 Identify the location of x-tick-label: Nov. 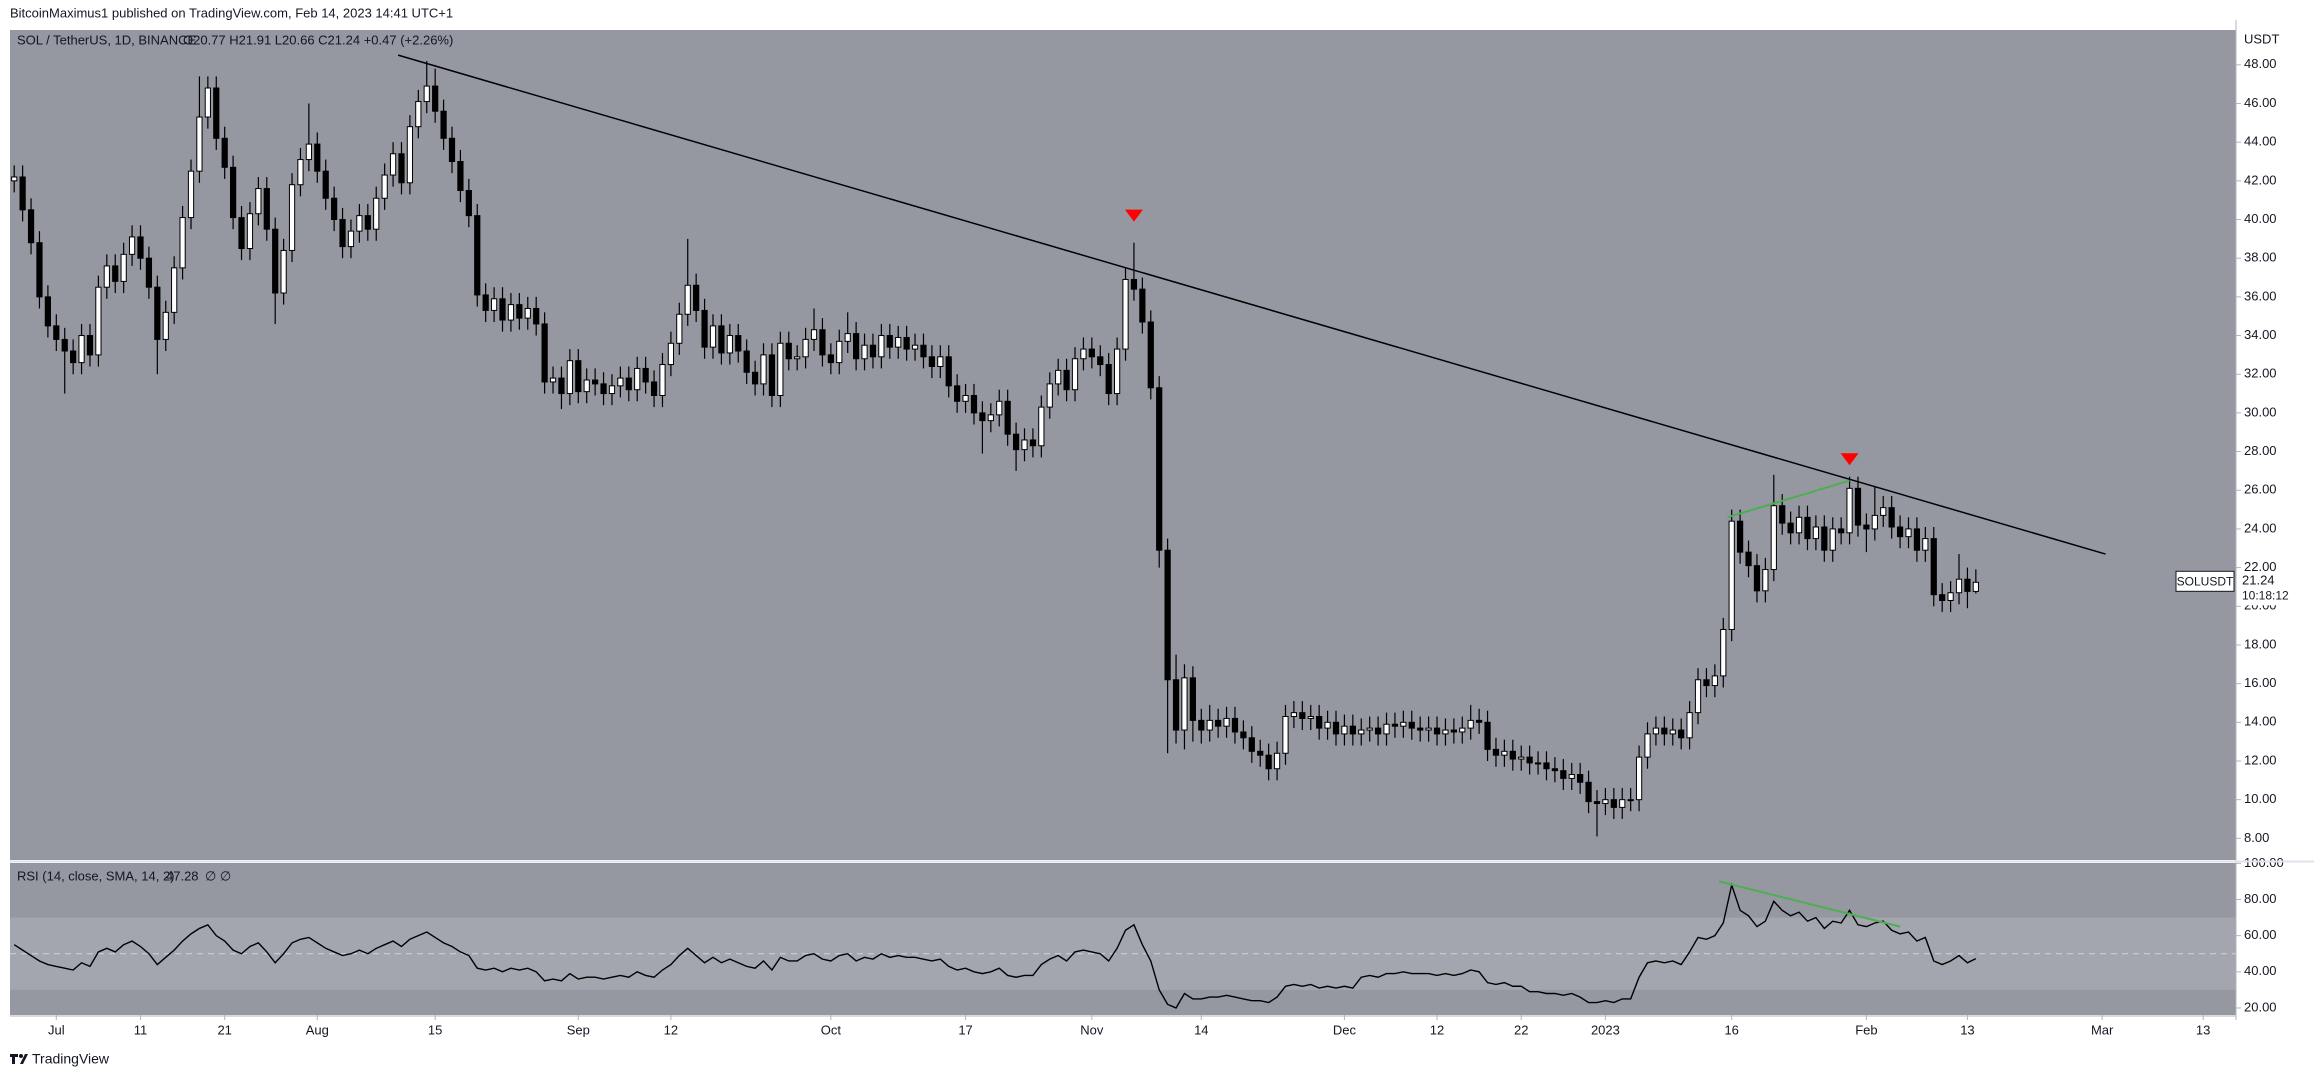
(1092, 1029).